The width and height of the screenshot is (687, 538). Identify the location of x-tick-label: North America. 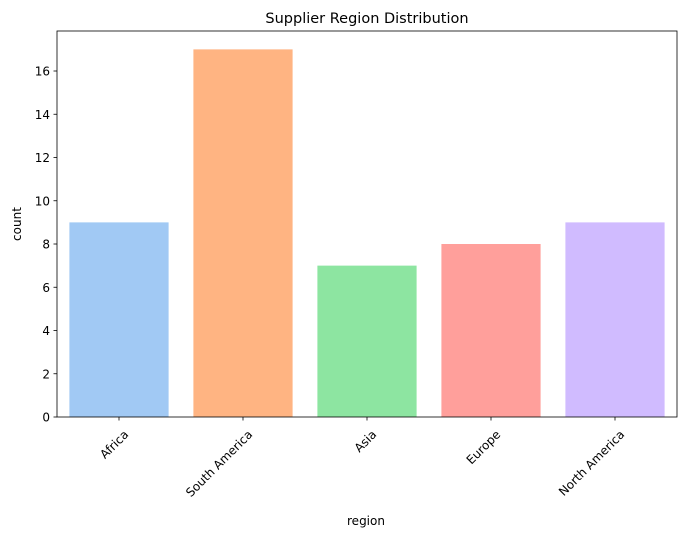
(591, 462).